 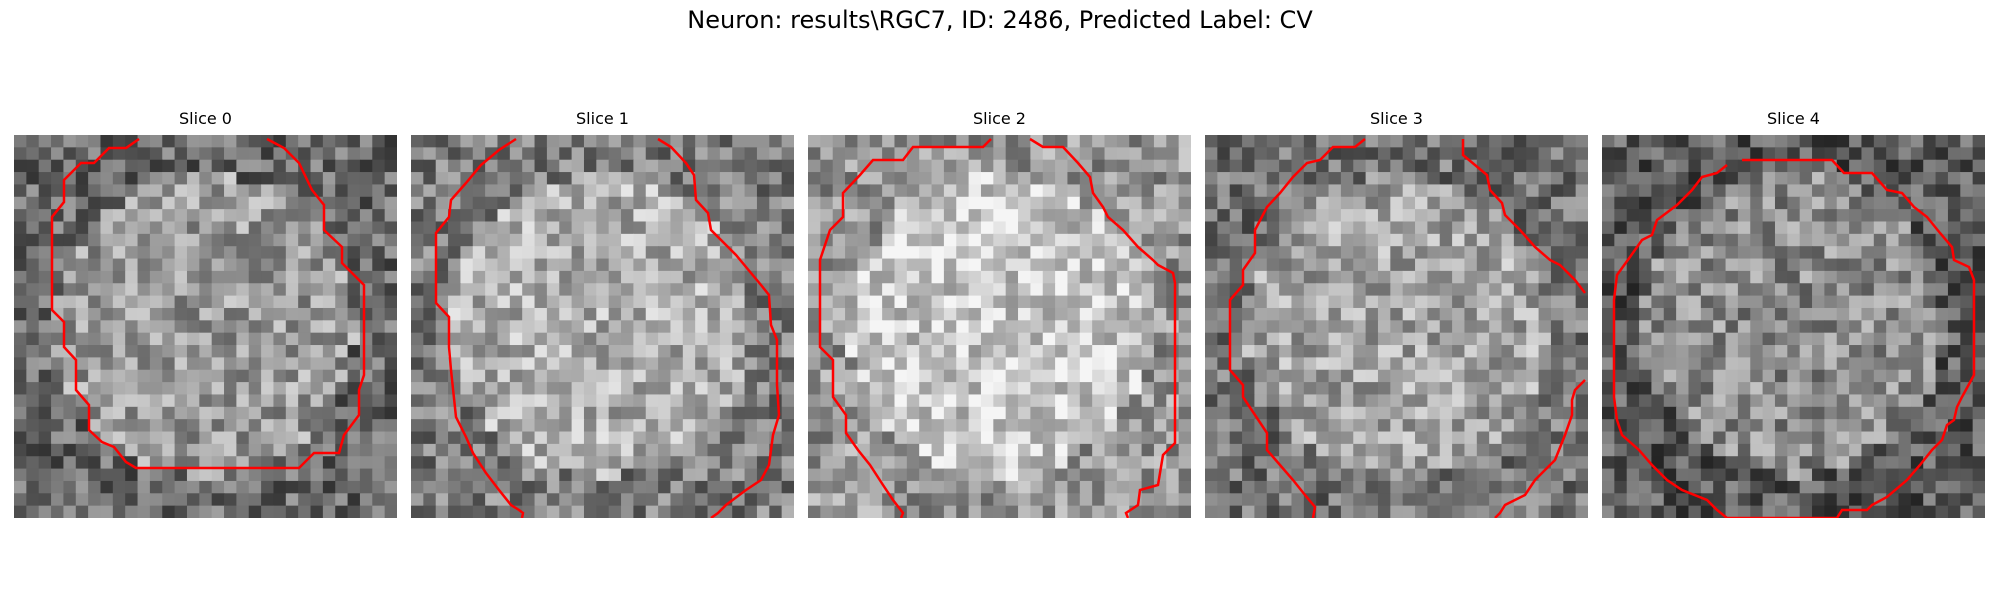 I want to click on slice-panel-1: Slice 1, so click(x=602, y=313).